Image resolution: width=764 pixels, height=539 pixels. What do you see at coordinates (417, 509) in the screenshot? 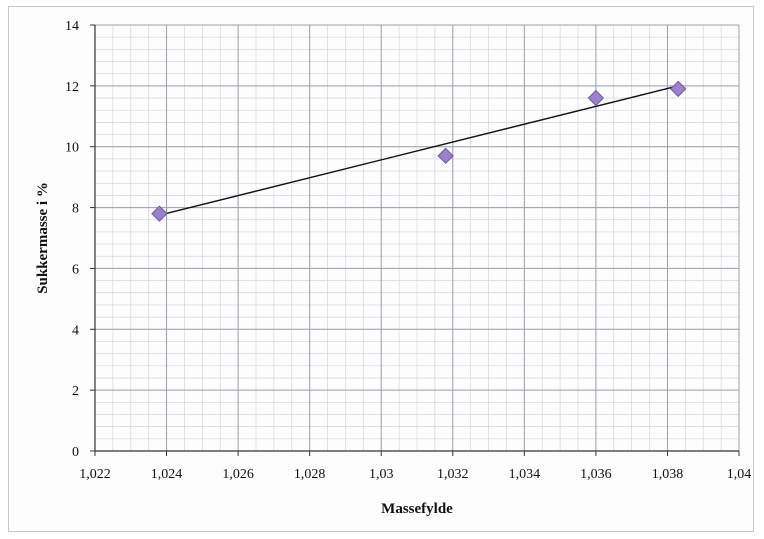
I see `x-axis-title: Massefylde` at bounding box center [417, 509].